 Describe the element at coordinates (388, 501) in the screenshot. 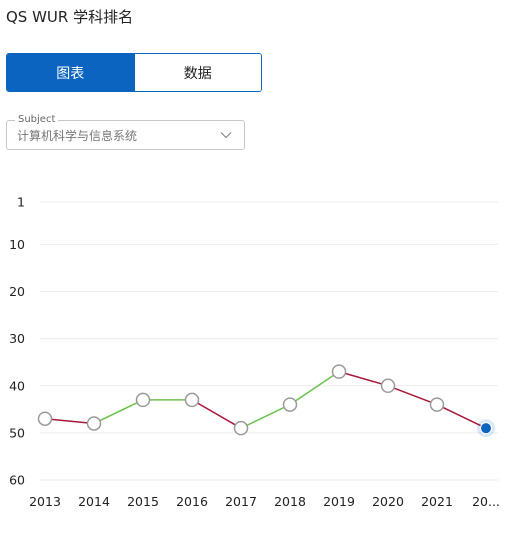

I see `x-tick-label: 2020` at that location.